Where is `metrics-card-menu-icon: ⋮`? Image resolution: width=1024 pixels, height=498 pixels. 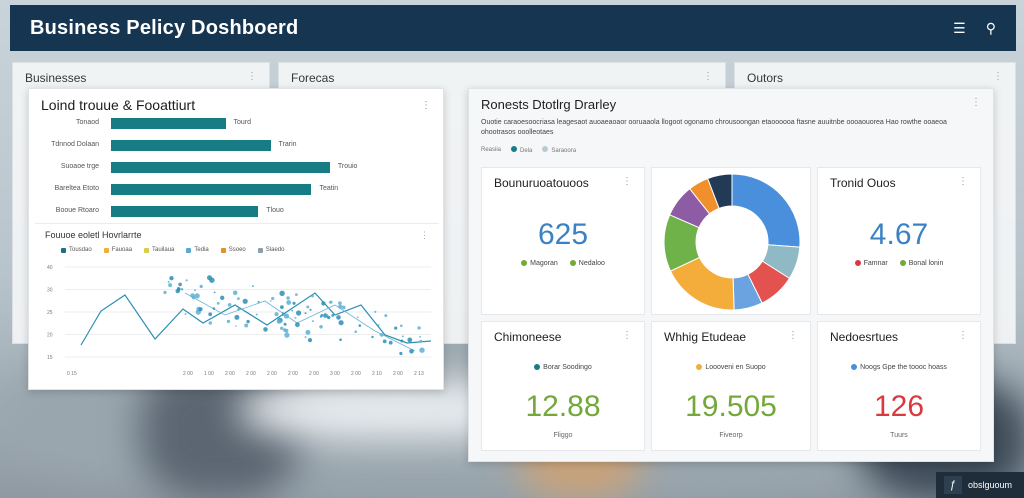 metrics-card-menu-icon: ⋮ is located at coordinates (976, 102).